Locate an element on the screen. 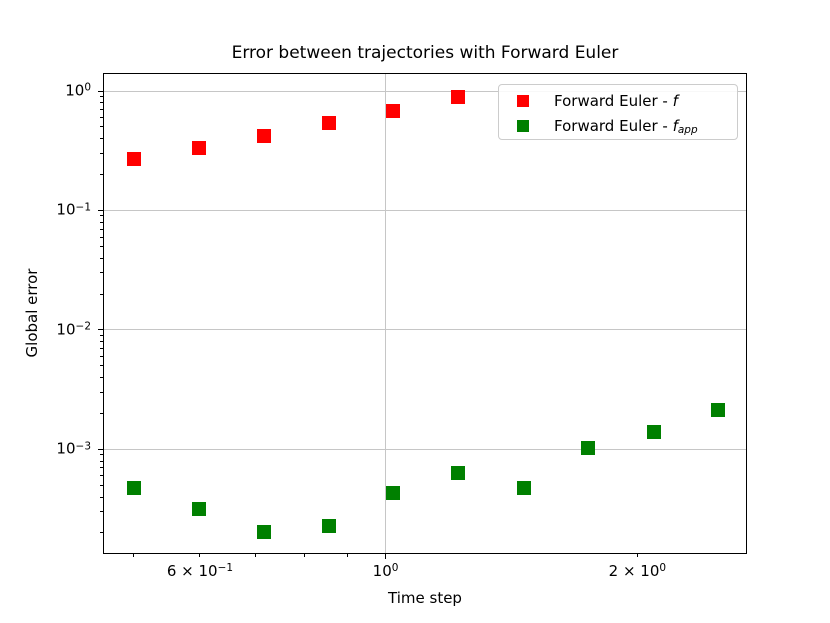 The image size is (830, 623). math-subscript: app is located at coordinates (687, 130).